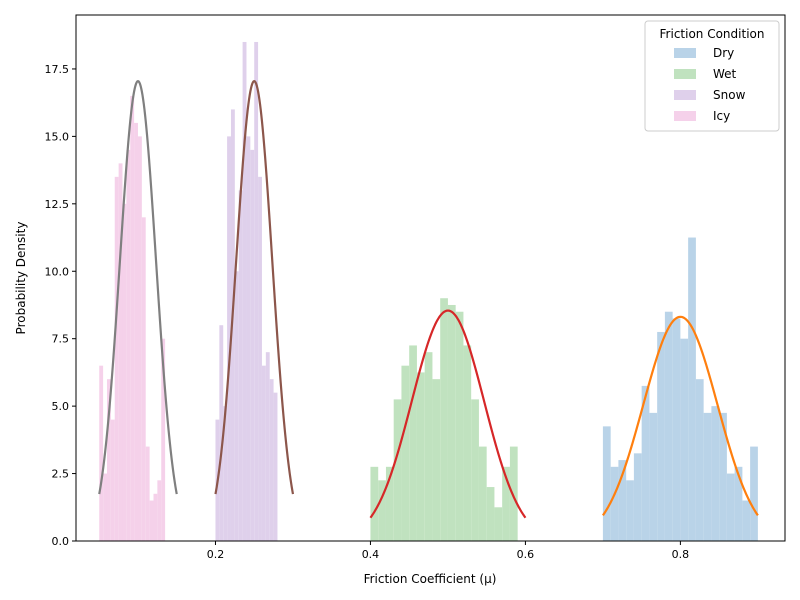 Image resolution: width=800 pixels, height=600 pixels. What do you see at coordinates (448, 551) in the screenshot?
I see `x-axis-ticks: 0.2 0.4 0.6 0.8` at bounding box center [448, 551].